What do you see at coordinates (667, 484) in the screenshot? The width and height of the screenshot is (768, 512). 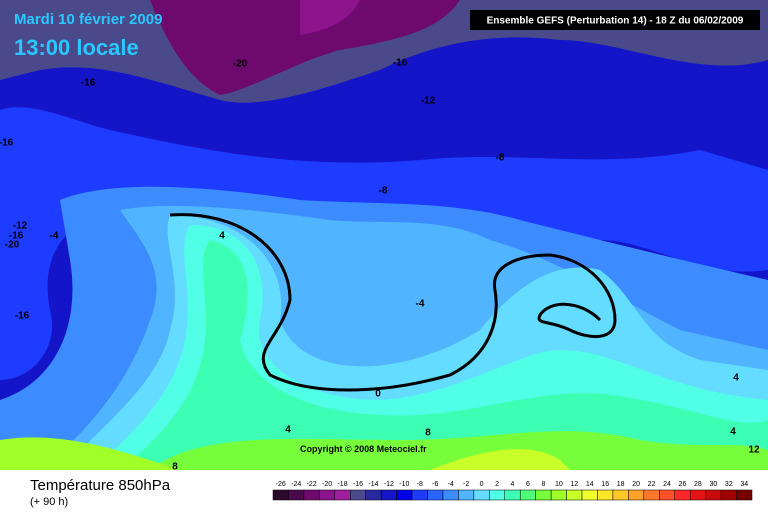 I see `legend-label: 24` at bounding box center [667, 484].